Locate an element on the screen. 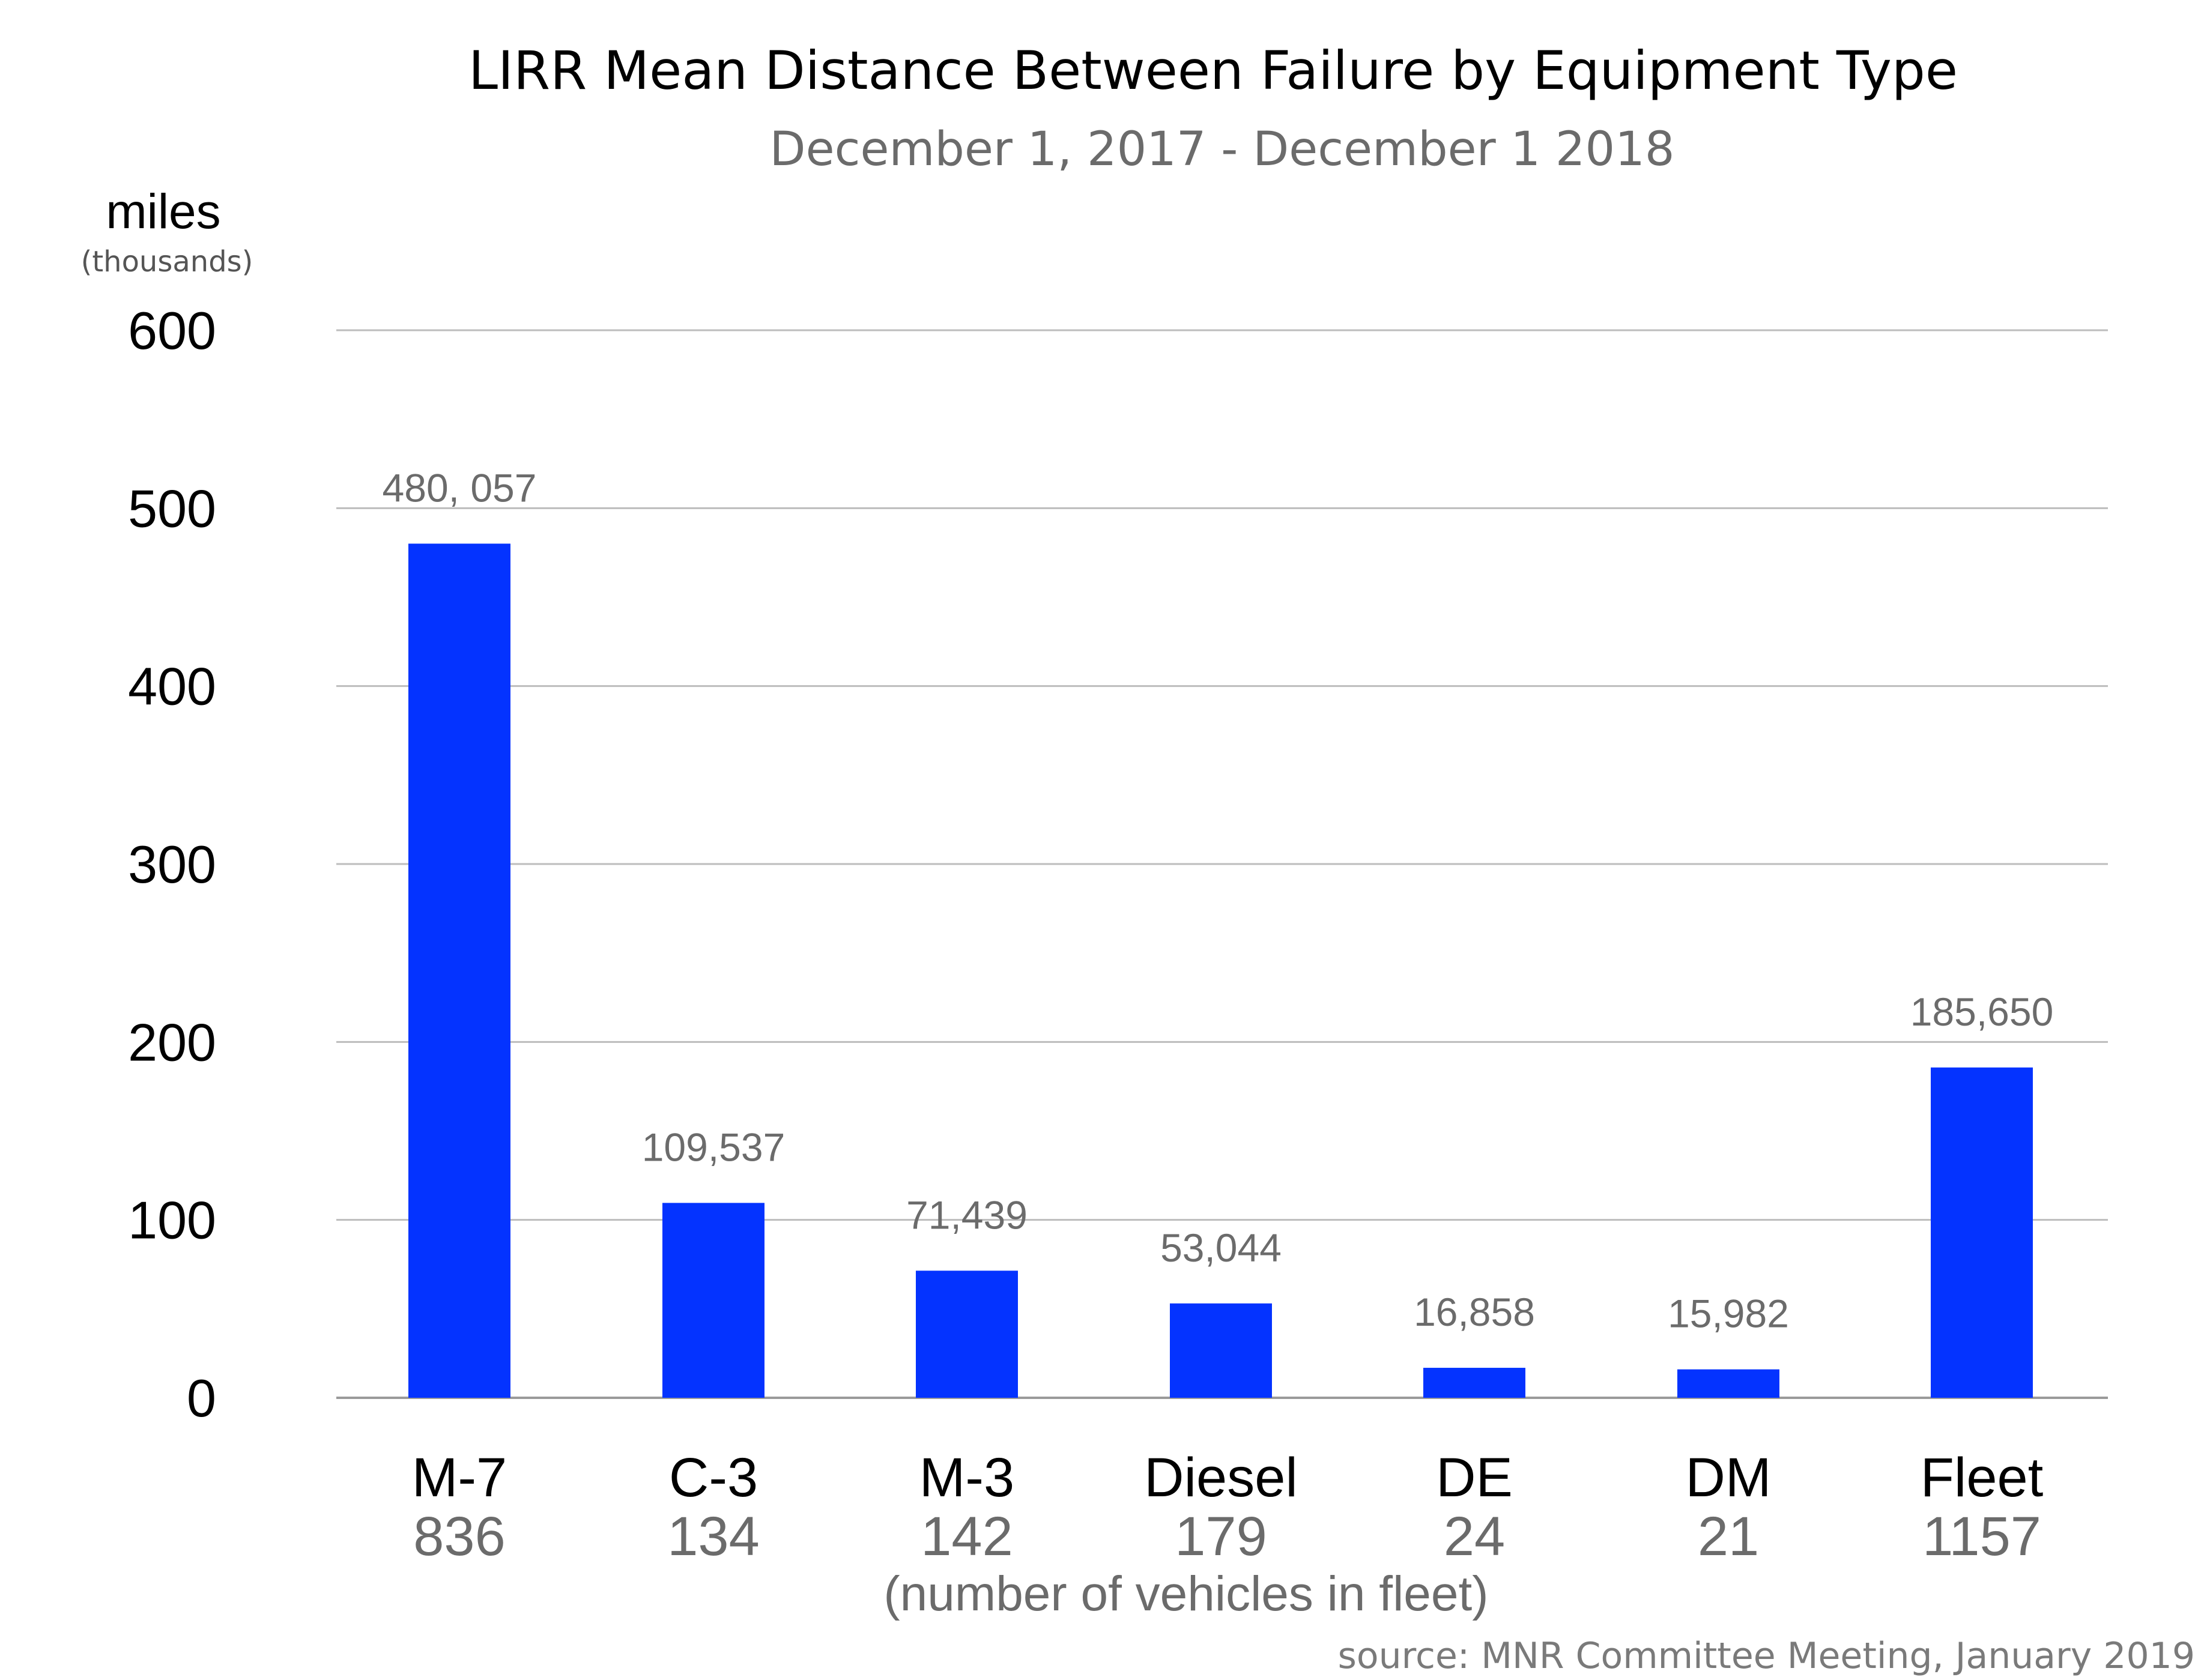 The image size is (2204, 1680). x-axis-categories: M-7 C-3 M-3 Diesel DE DM Fleet is located at coordinates (1227, 1477).